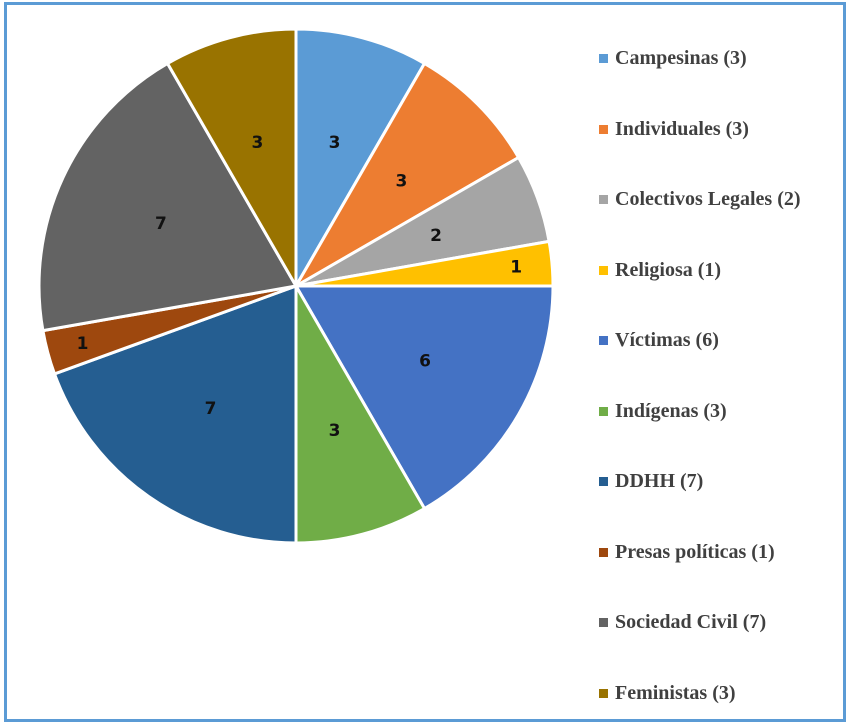  I want to click on legend-label-ddhh: DDHH (7), so click(659, 480).